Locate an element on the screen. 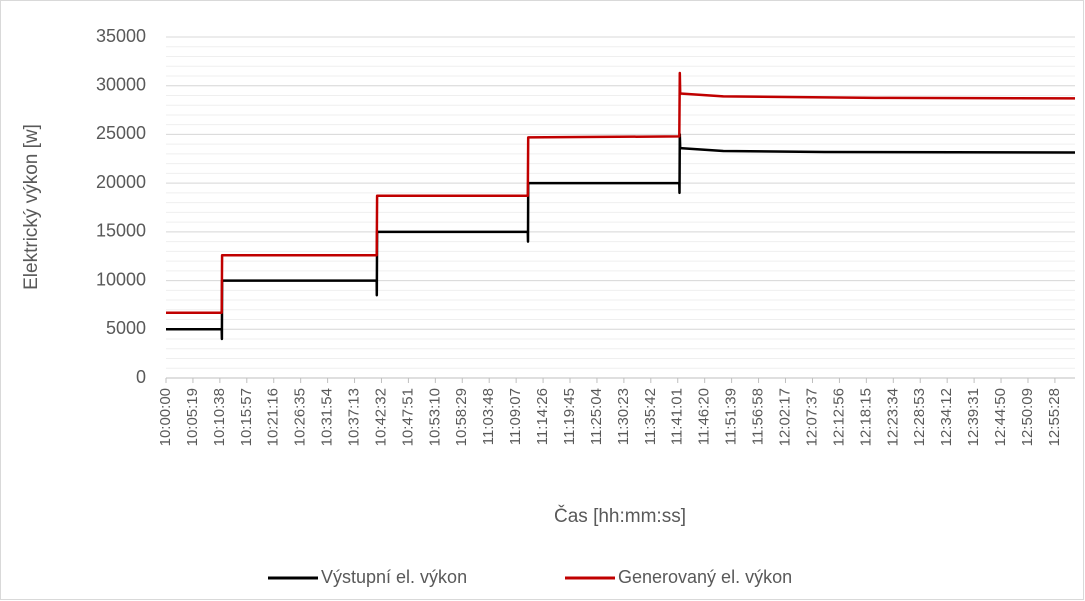  x-tick-label: 12:02:17 is located at coordinates (784, 417).